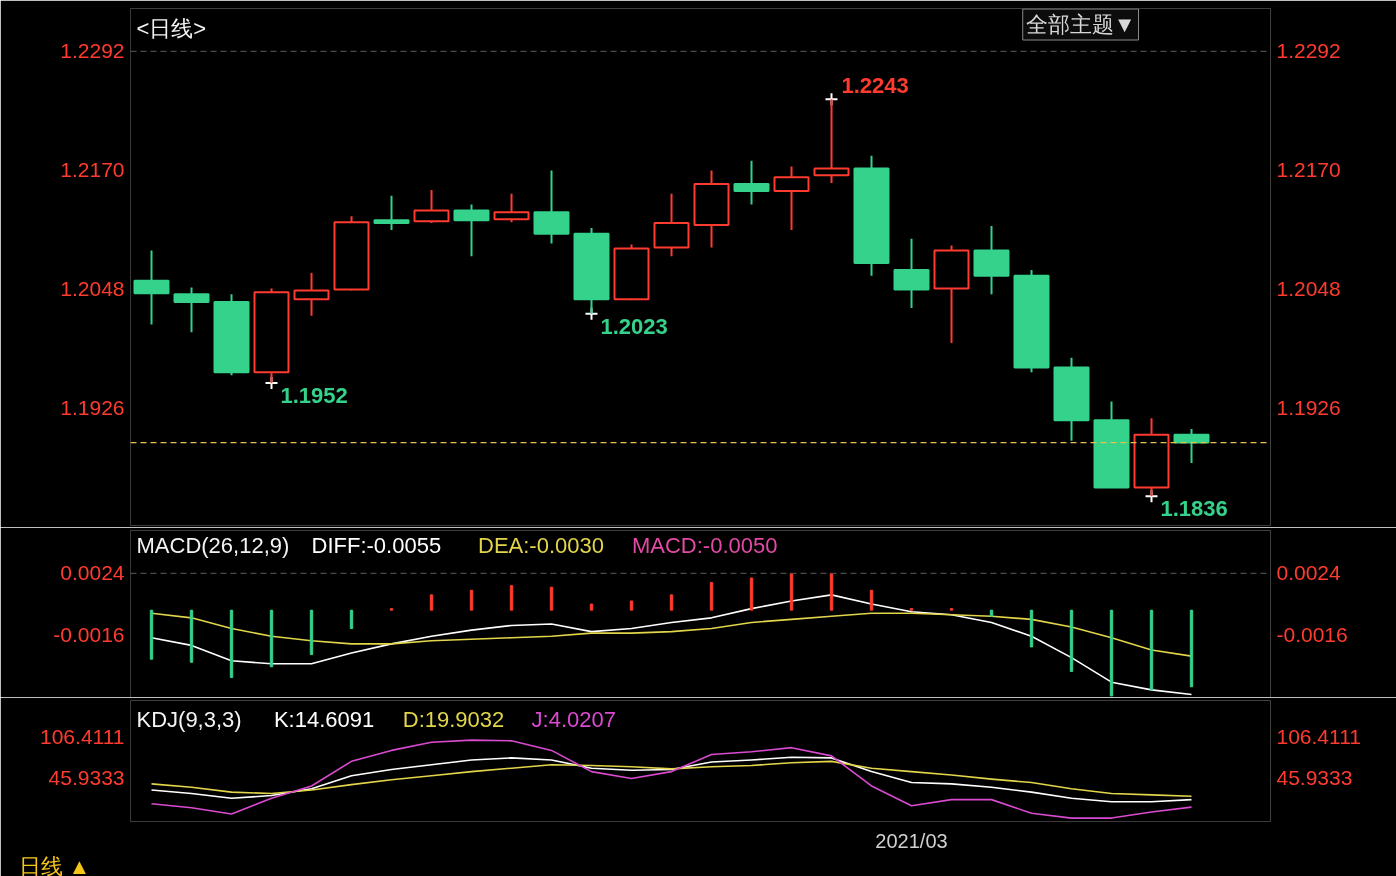  What do you see at coordinates (541, 545) in the screenshot?
I see `text: DEA:-0.0030` at bounding box center [541, 545].